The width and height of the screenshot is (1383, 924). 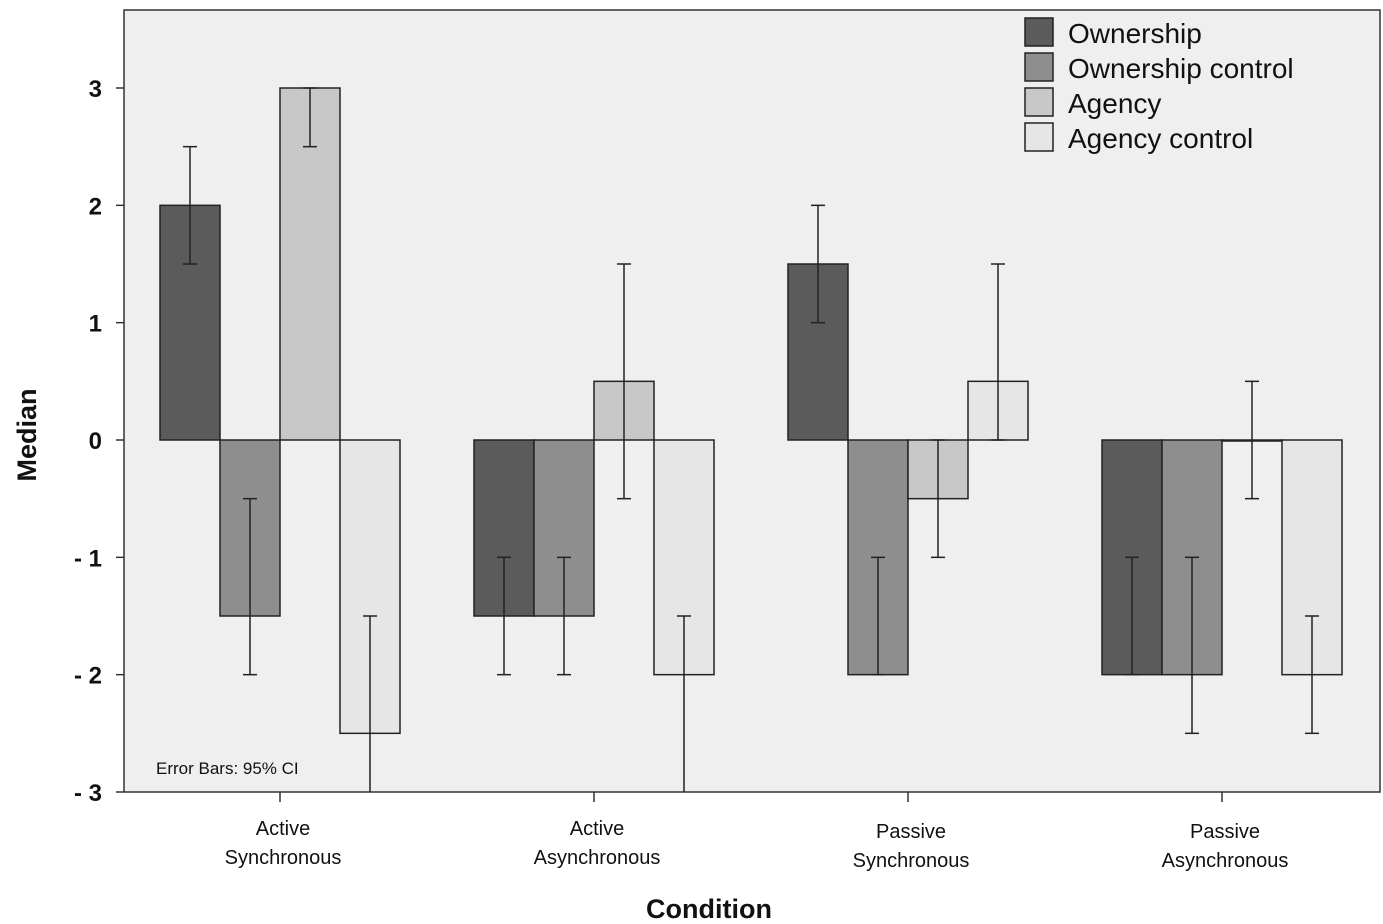 I want to click on legend-swatch-agency-control, so click(x=1039, y=137).